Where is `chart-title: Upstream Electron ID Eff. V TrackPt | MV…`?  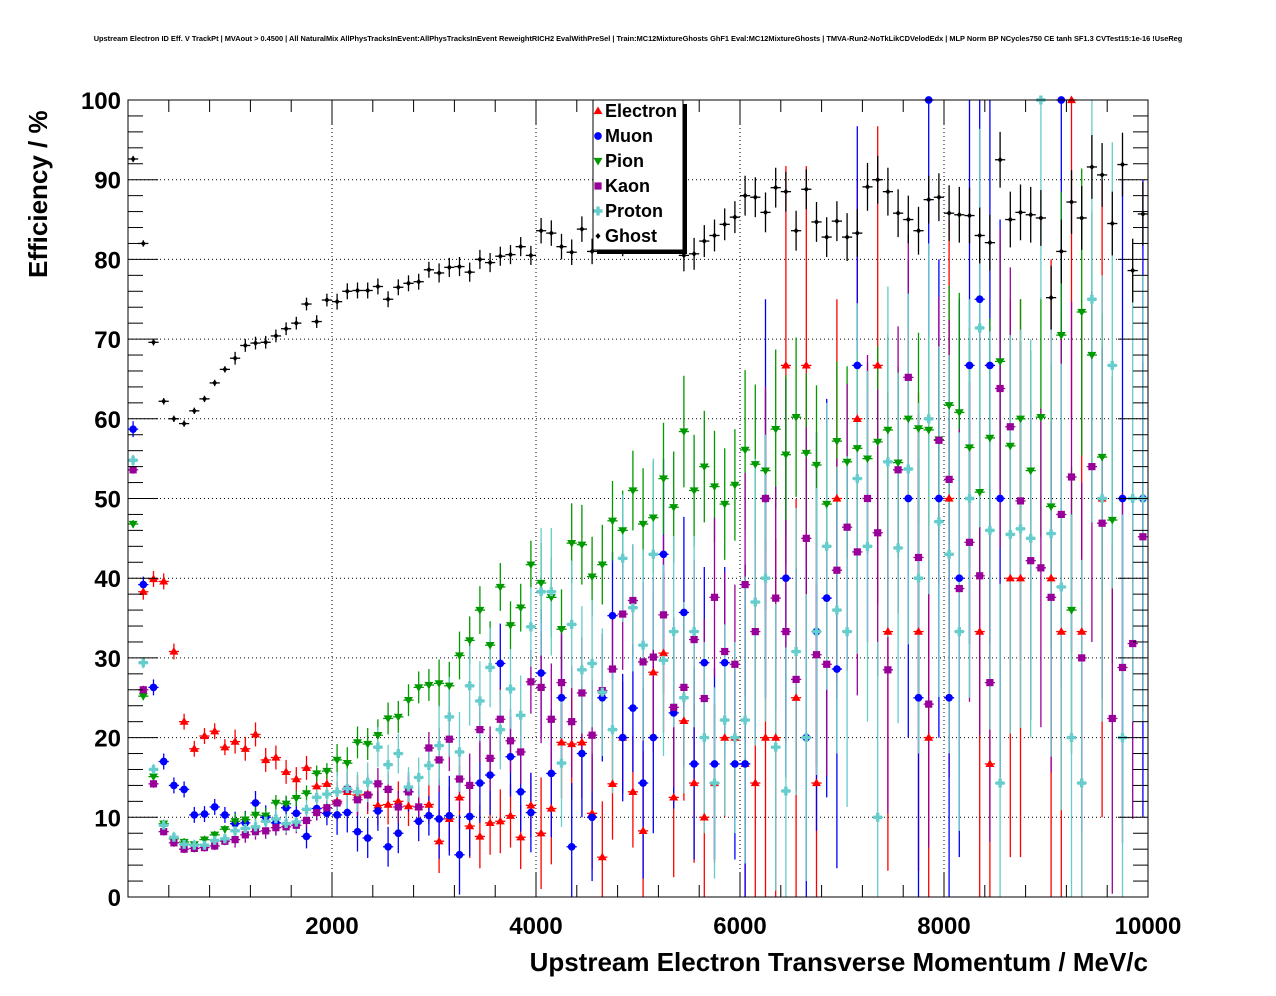 chart-title: Upstream Electron ID Eff. V TrackPt | MV… is located at coordinates (638, 38).